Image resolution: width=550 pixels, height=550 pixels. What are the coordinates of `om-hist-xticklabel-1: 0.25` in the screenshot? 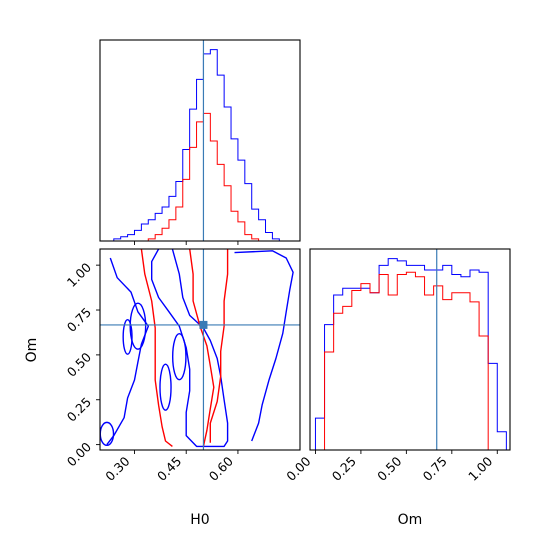 It's located at (344, 469).